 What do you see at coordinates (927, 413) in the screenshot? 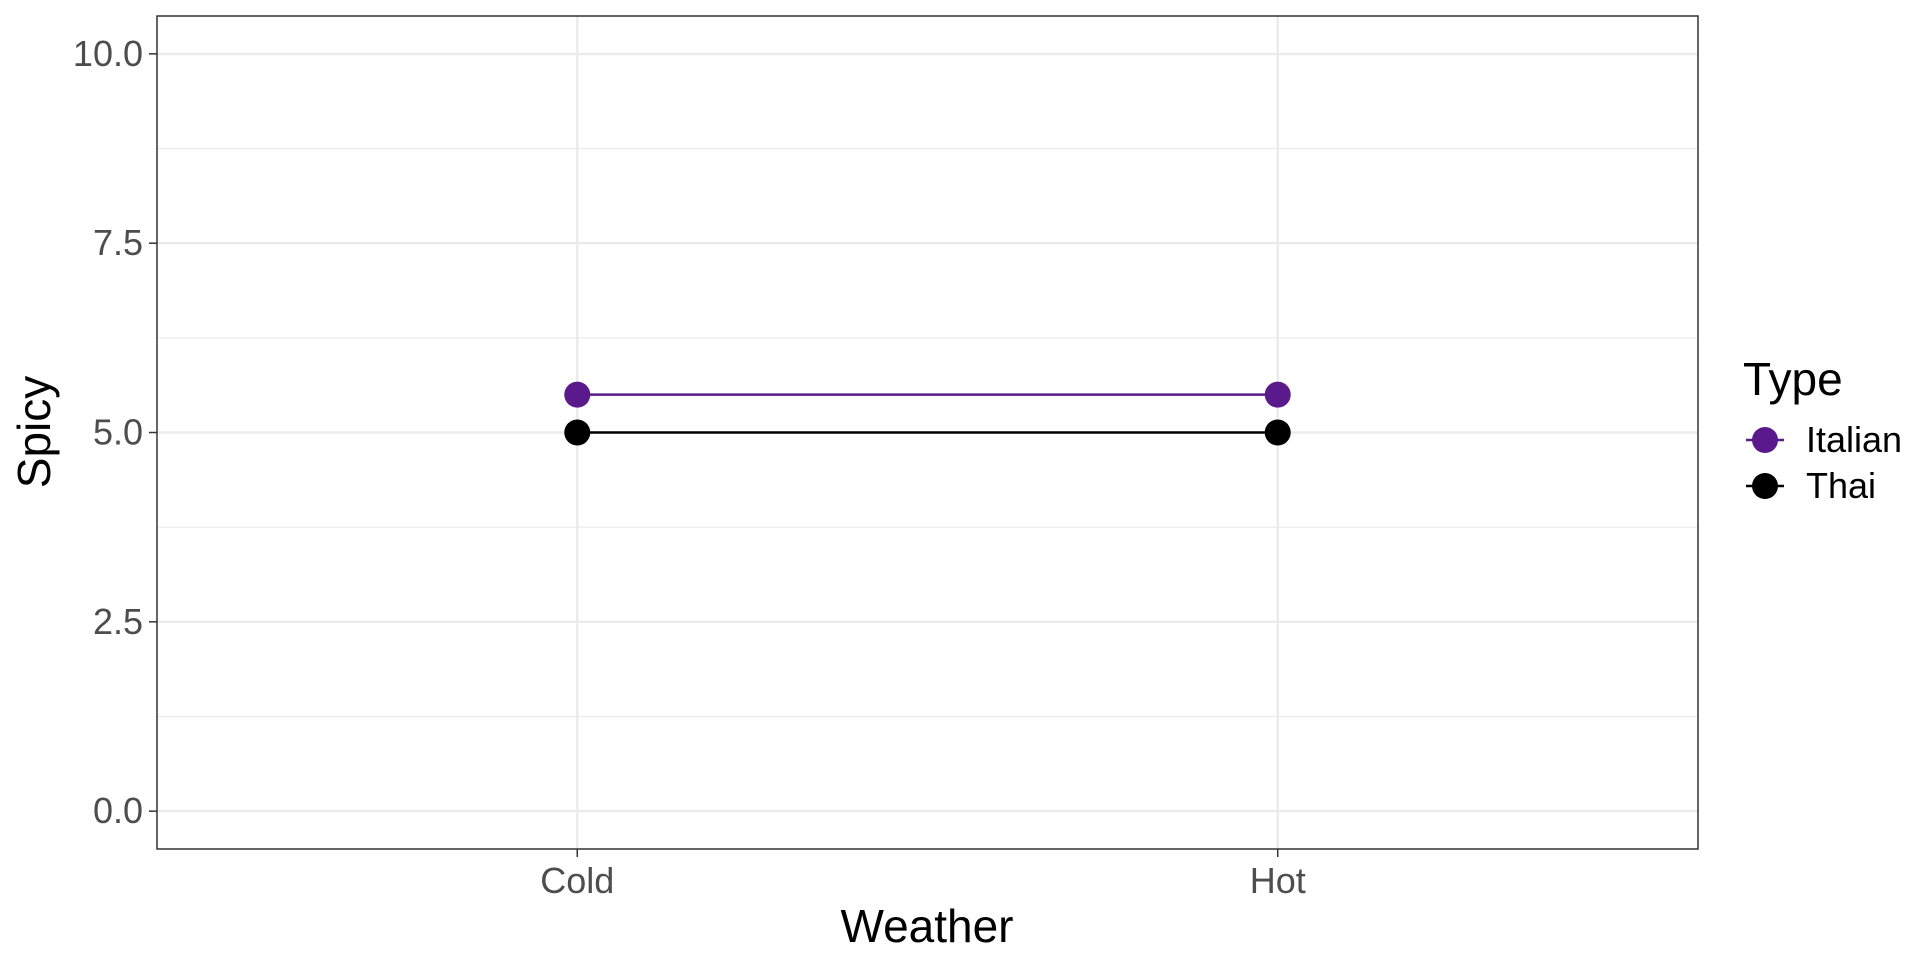
I see `series-layer` at bounding box center [927, 413].